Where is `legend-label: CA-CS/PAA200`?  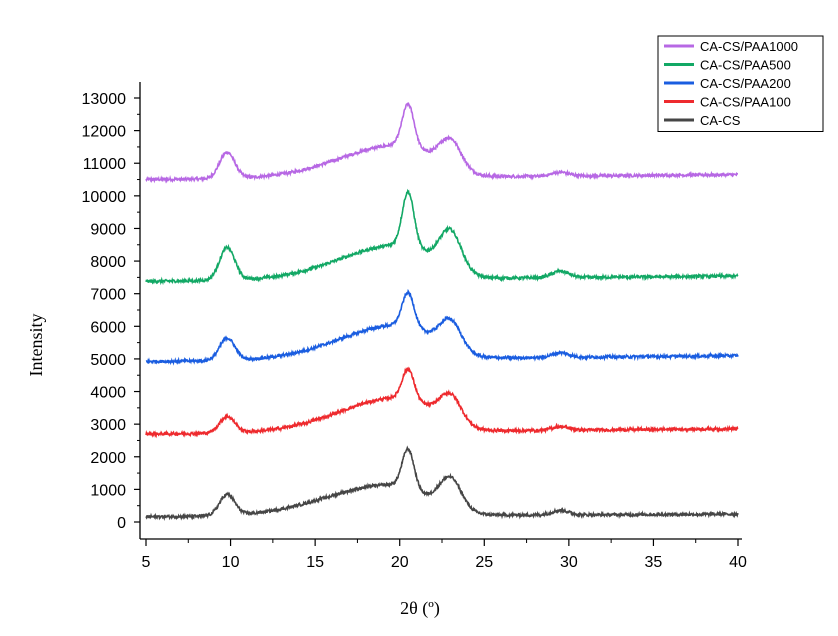
legend-label: CA-CS/PAA200 is located at coordinates (745, 83).